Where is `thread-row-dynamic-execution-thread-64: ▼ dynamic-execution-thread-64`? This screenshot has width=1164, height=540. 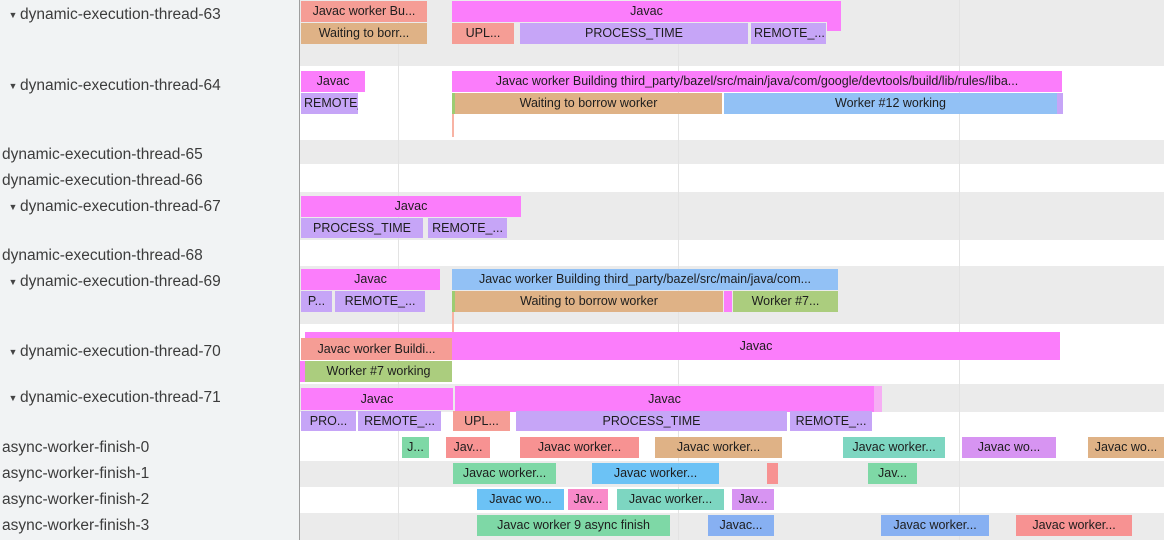
thread-row-dynamic-execution-thread-64: ▼ dynamic-execution-thread-64 is located at coordinates (149, 86).